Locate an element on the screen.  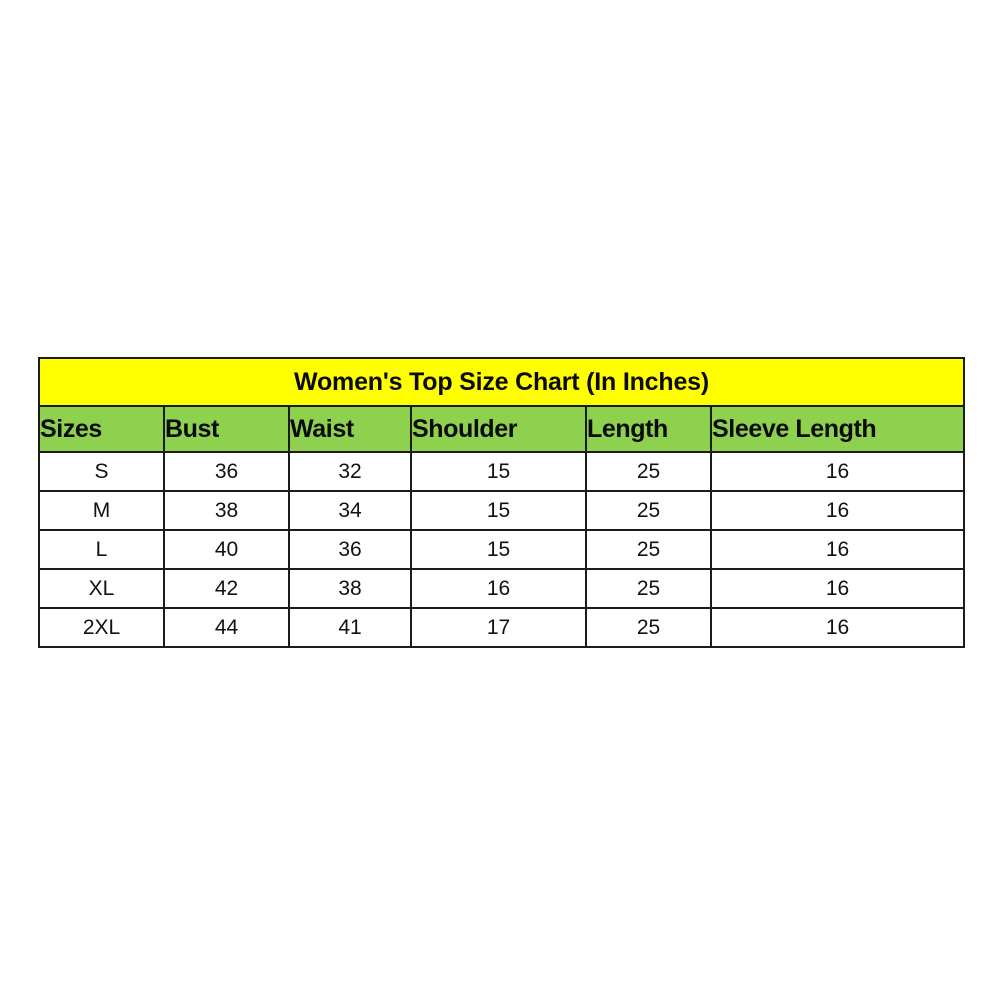
cell-waist: 38 is located at coordinates (350, 588).